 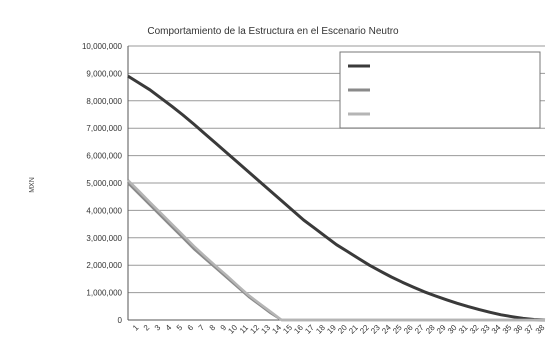 What do you see at coordinates (104, 73) in the screenshot?
I see `y-tick-label: 9,000,000` at bounding box center [104, 73].